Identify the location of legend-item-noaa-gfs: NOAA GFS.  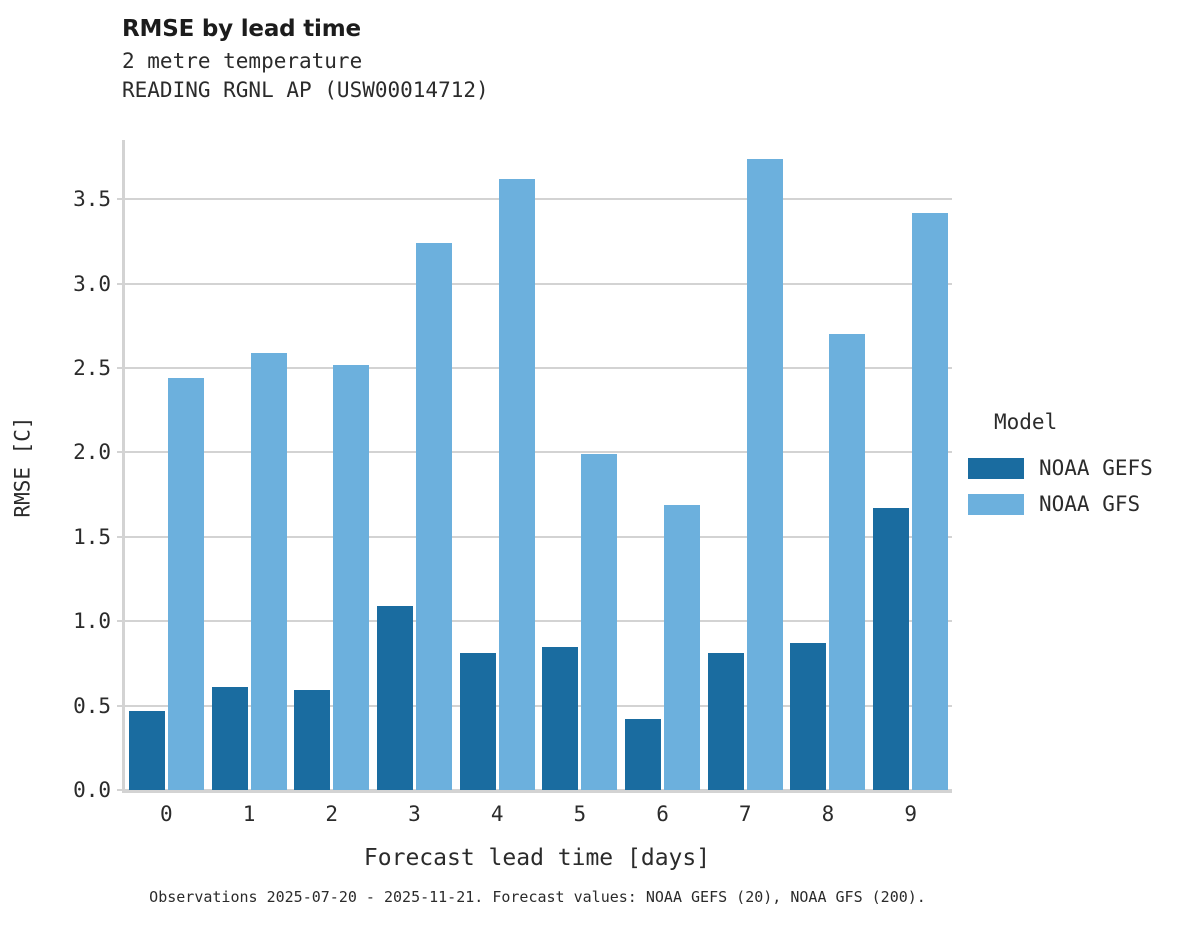
(1075, 504).